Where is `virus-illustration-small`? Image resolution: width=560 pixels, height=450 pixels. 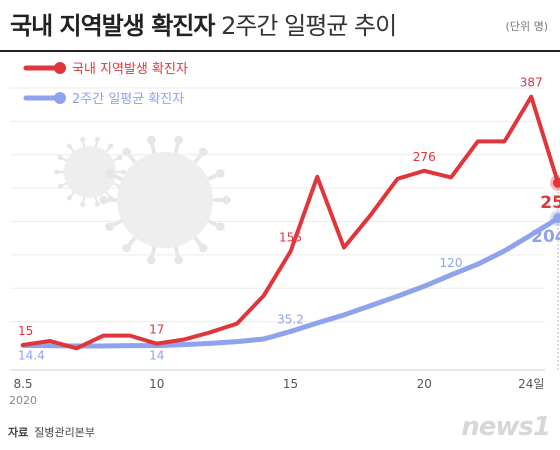 virus-illustration-small is located at coordinates (90, 172).